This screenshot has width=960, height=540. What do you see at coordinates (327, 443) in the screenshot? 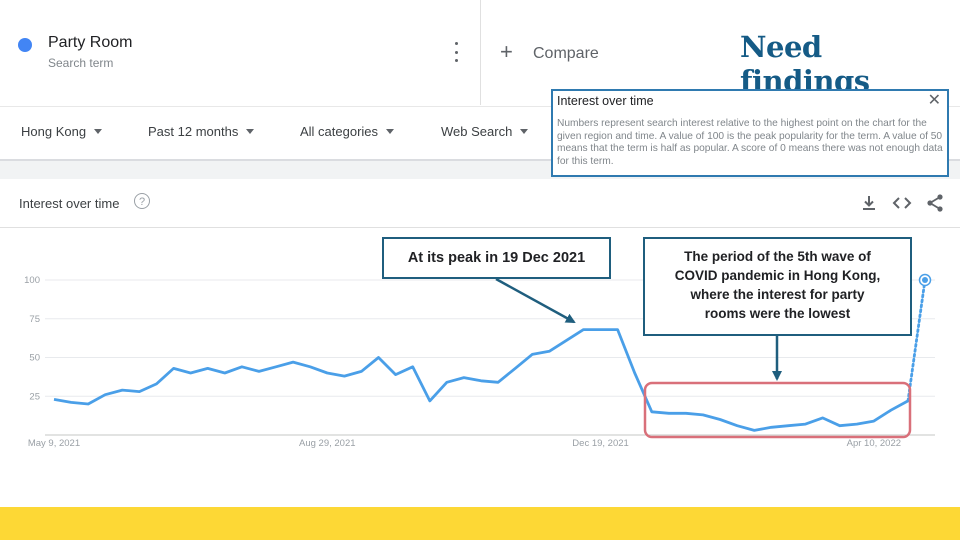
I see `x-tick-label: Aug 29, 2021` at bounding box center [327, 443].